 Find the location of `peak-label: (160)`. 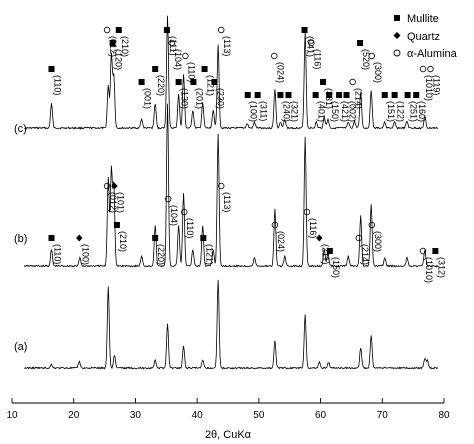

peak-label: (160) is located at coordinates (422, 111).